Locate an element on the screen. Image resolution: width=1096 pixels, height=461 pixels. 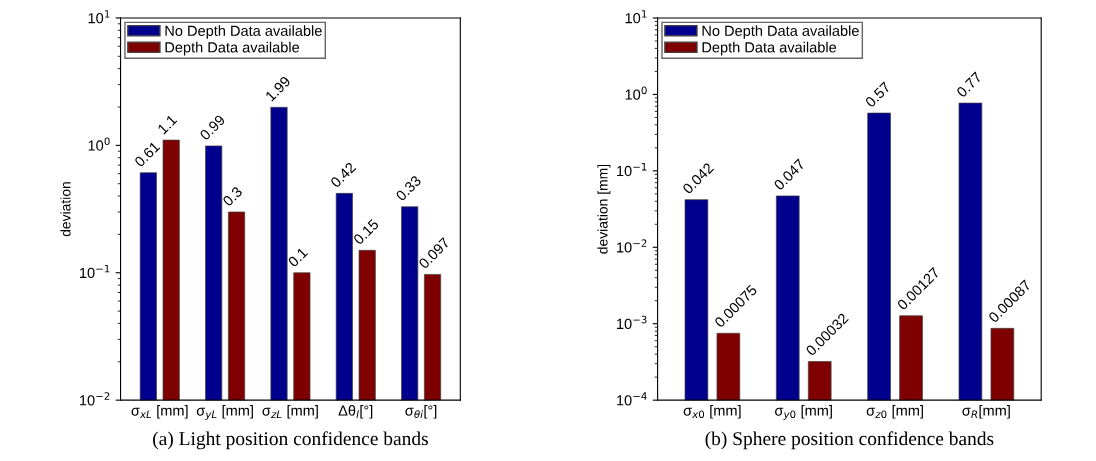
x-tick-label: σ$_{R}$[mm] is located at coordinates (986, 412).